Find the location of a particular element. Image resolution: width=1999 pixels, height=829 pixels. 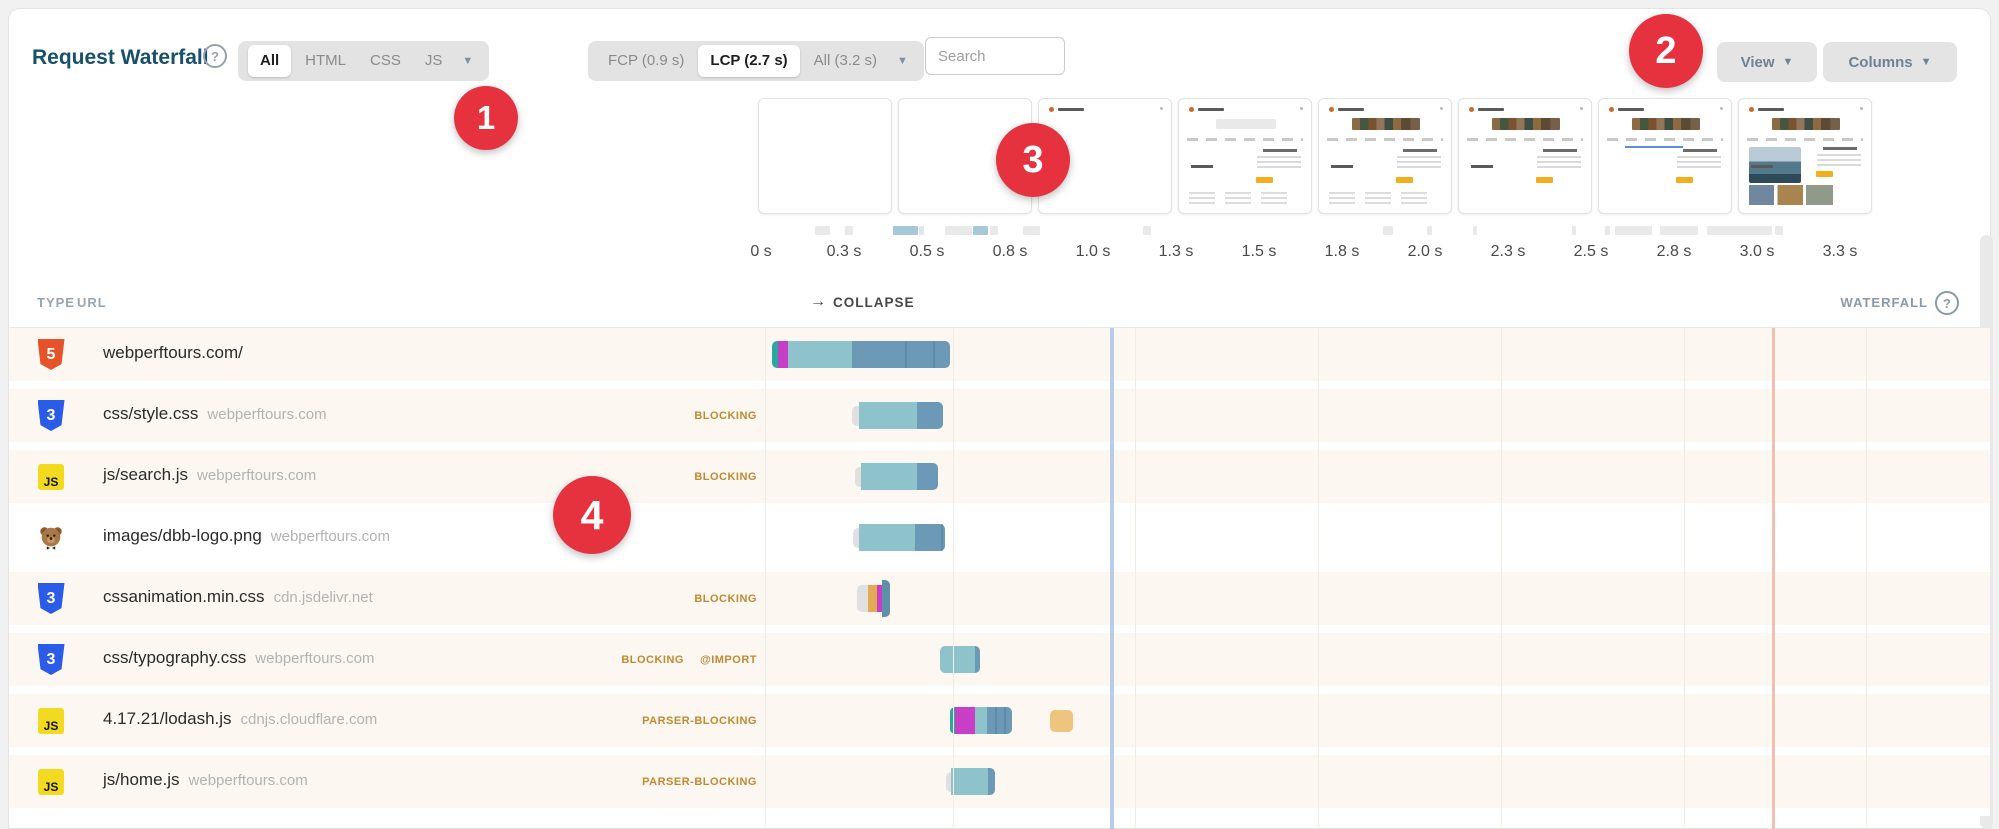

view-label: View is located at coordinates (1757, 62).